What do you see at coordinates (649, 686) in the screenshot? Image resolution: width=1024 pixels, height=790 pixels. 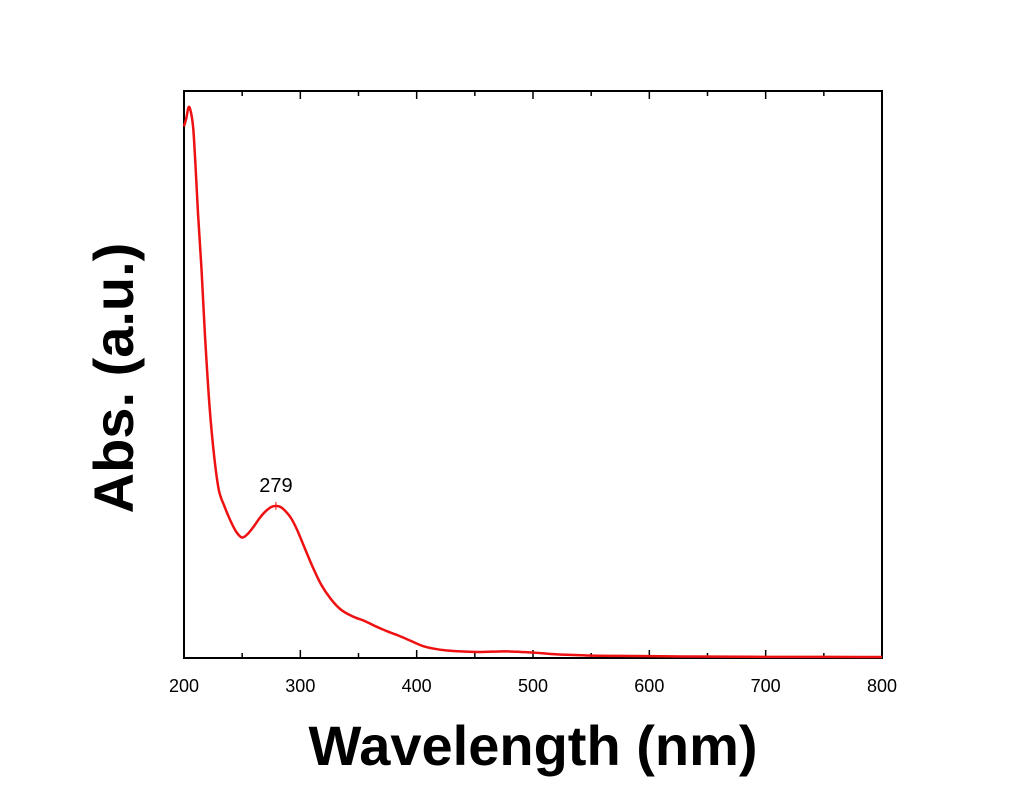 I see `x-tick-label: 600` at bounding box center [649, 686].